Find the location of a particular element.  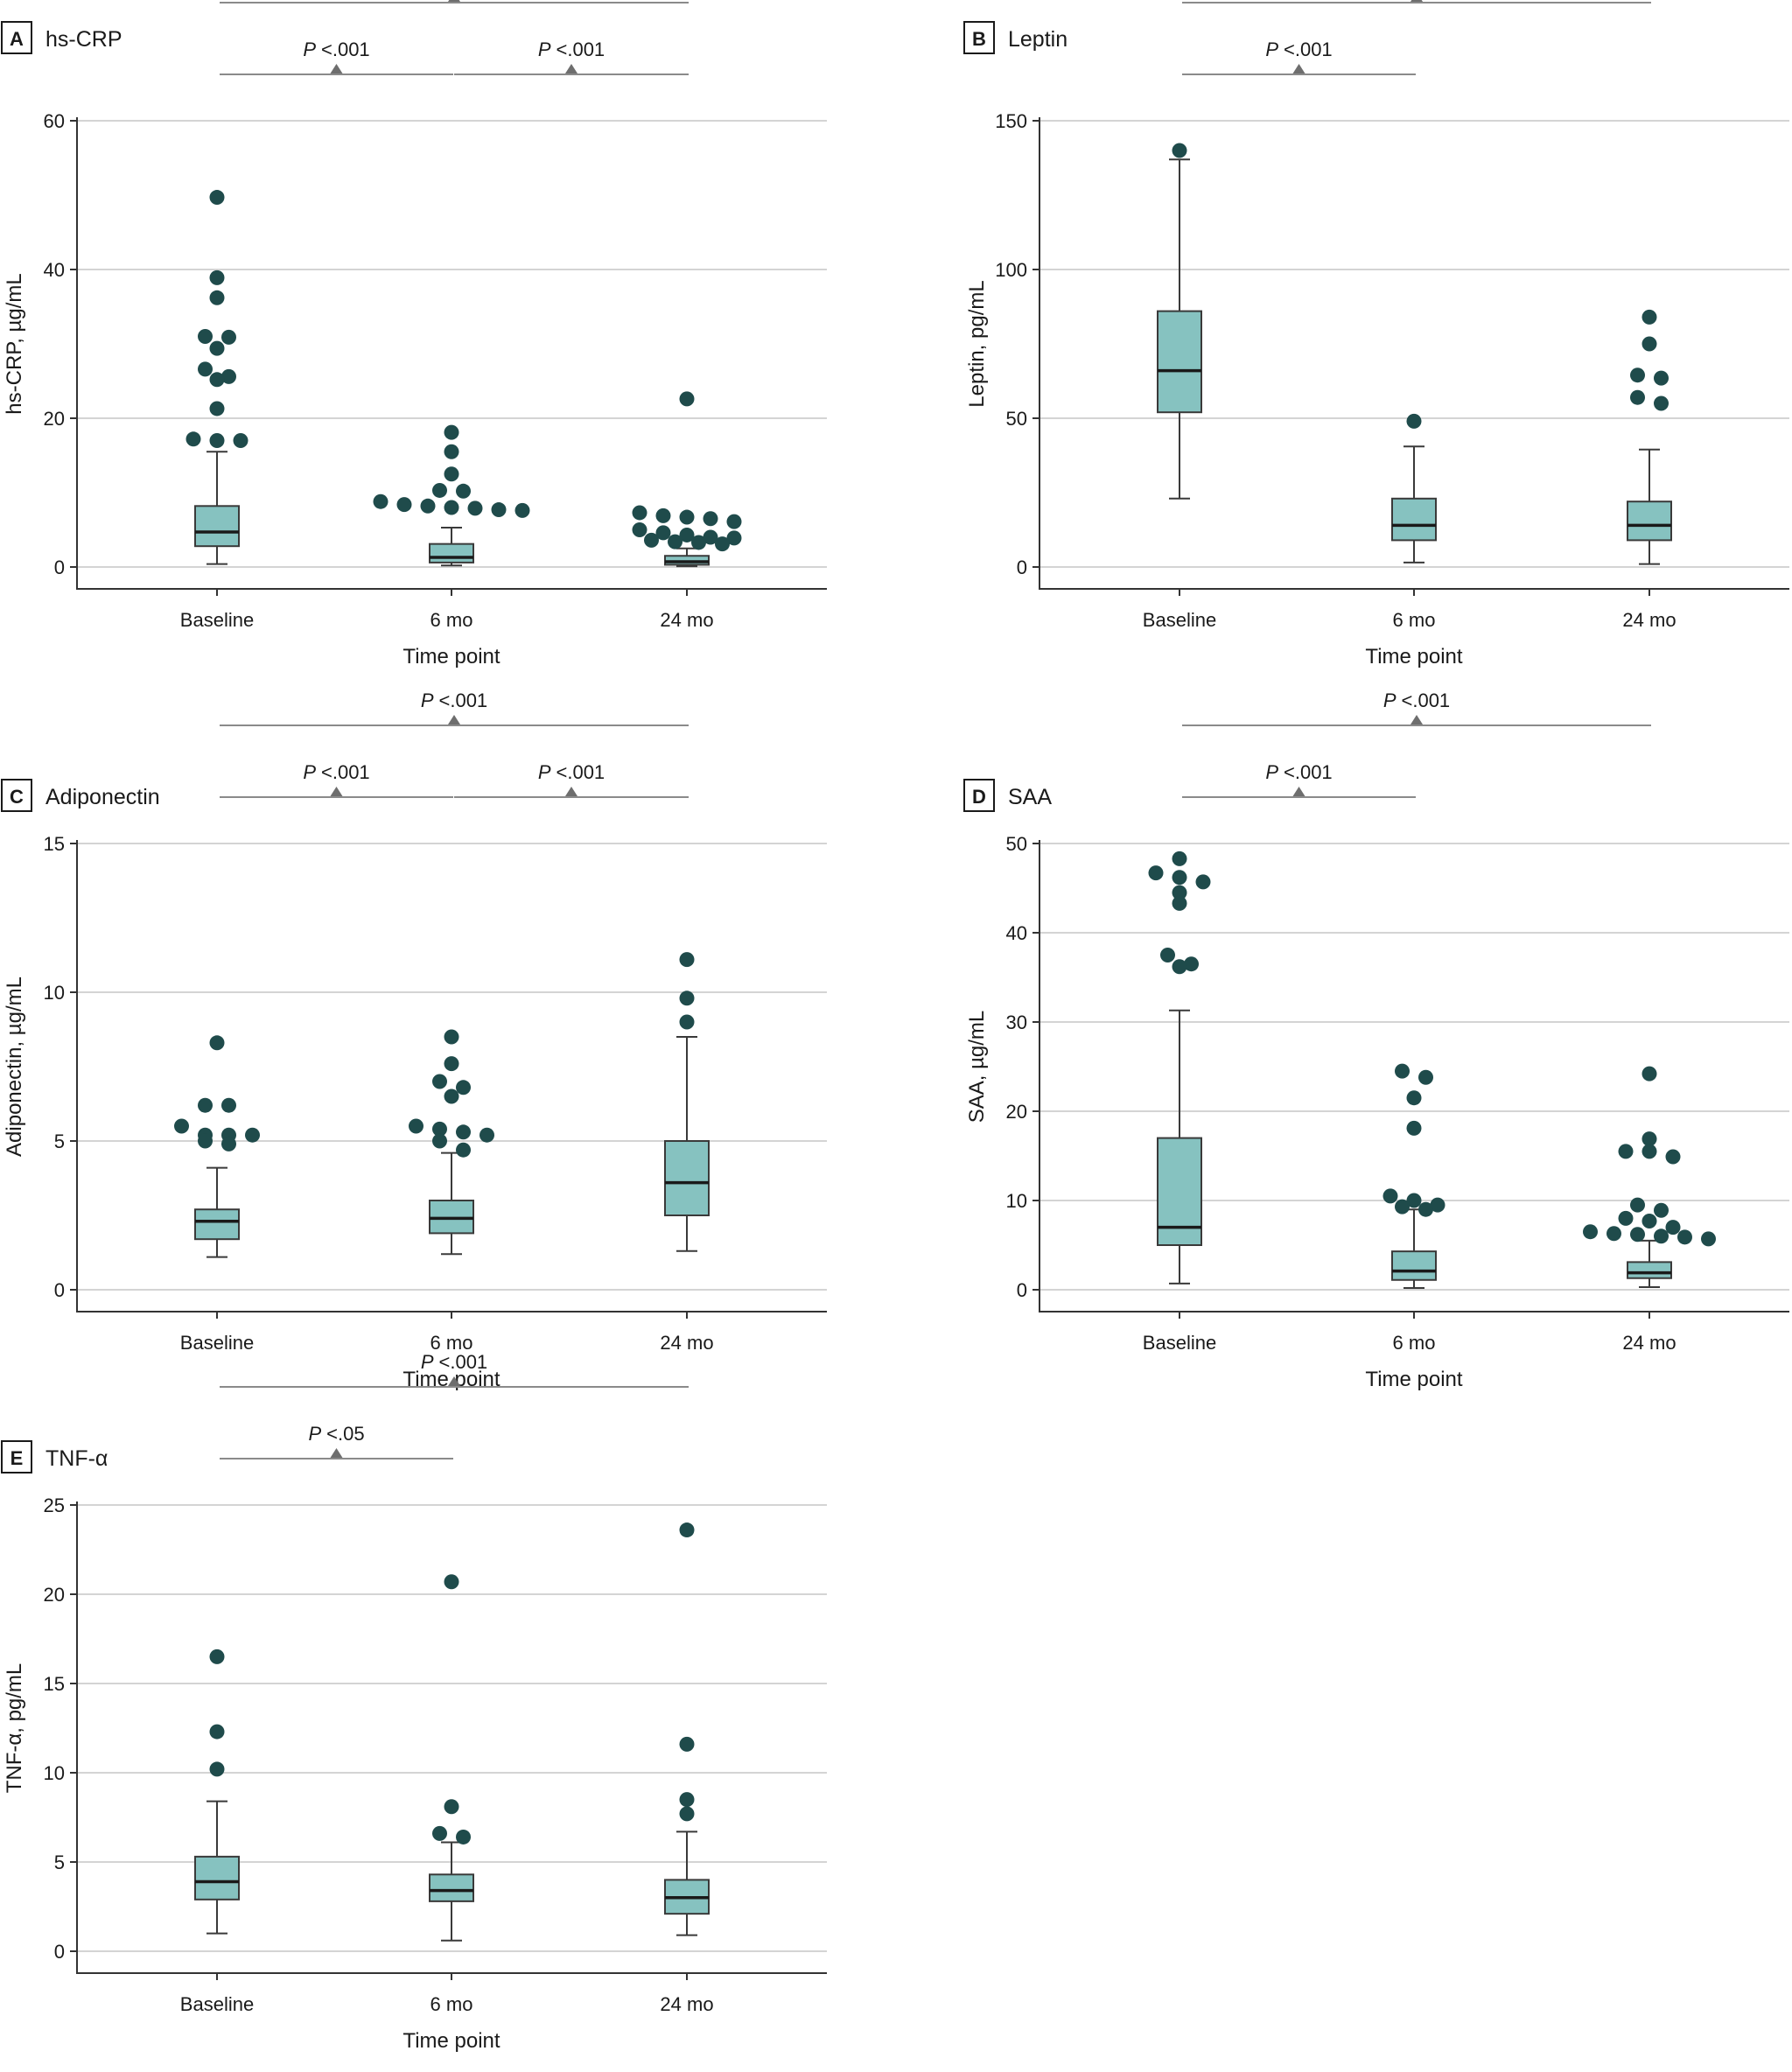

y-tick-label: 40 is located at coordinates (1016, 933).